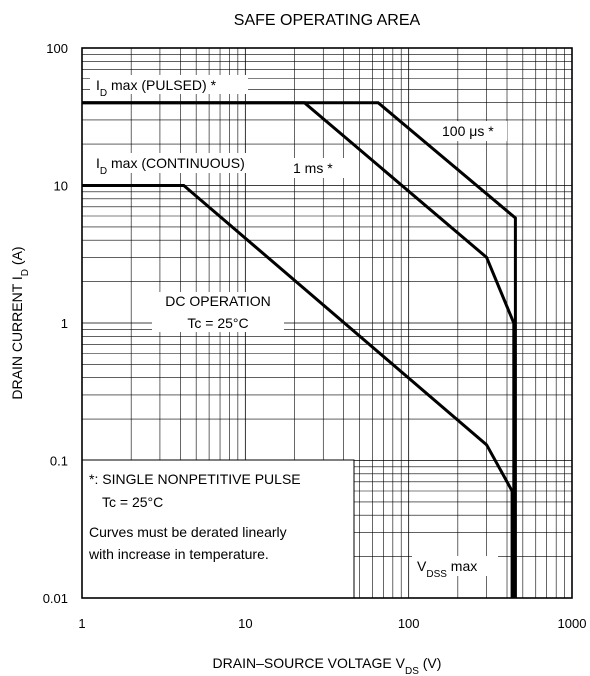 The image size is (590, 676). I want to click on svg-text: 1 ms *, so click(313, 168).